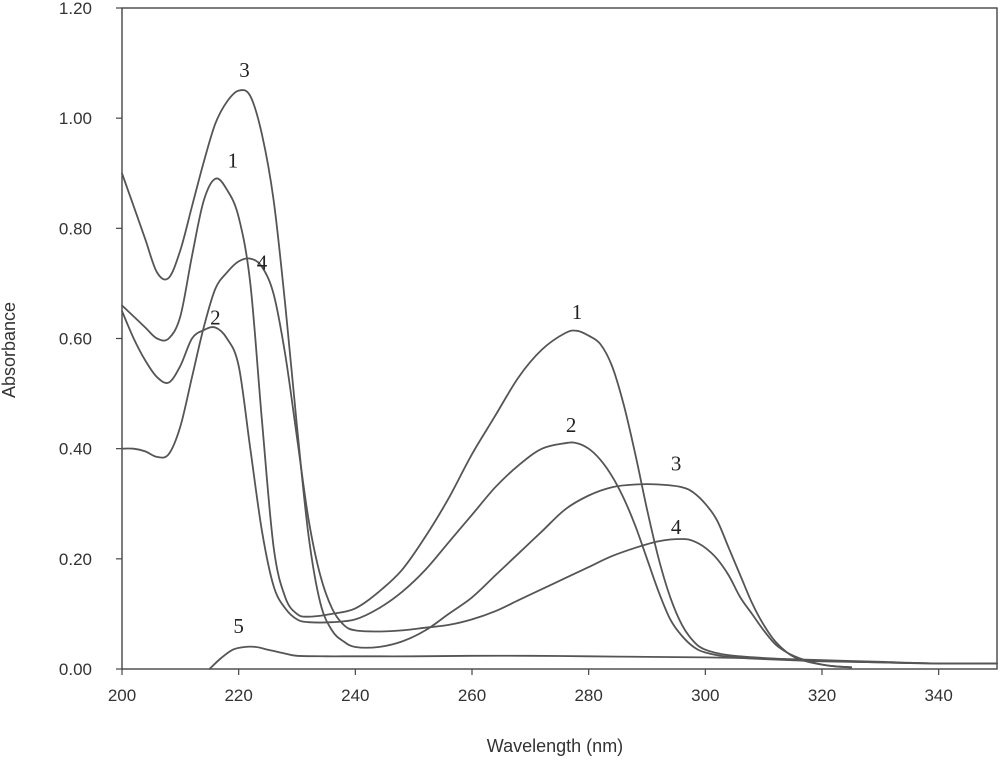 This screenshot has width=1000, height=762. Describe the element at coordinates (238, 626) in the screenshot. I see `curve-label-5: 5` at that location.